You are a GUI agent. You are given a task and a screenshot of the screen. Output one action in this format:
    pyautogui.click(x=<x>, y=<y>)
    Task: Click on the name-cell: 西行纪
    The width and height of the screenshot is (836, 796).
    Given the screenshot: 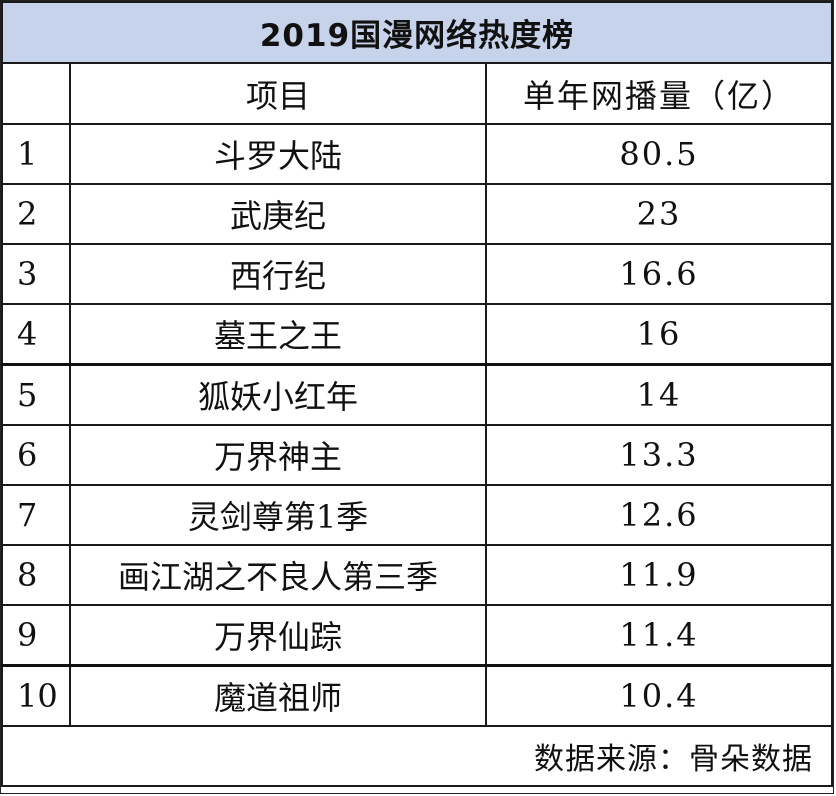 What is the action you would take?
    pyautogui.click(x=278, y=274)
    